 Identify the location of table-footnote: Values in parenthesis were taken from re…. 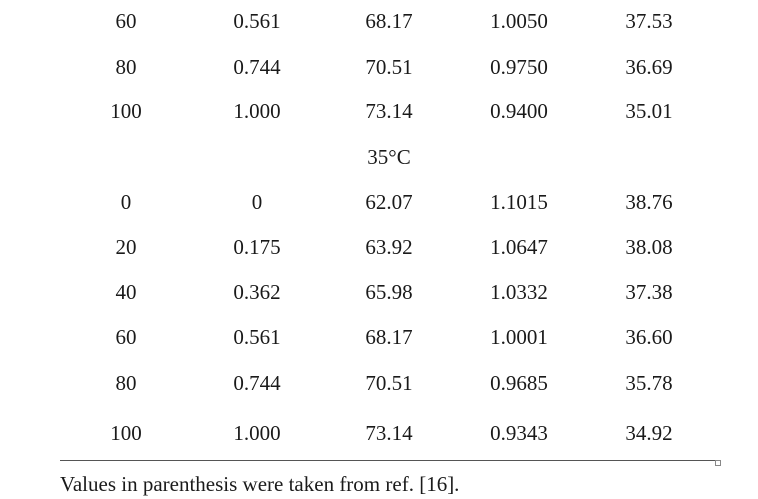
(260, 484).